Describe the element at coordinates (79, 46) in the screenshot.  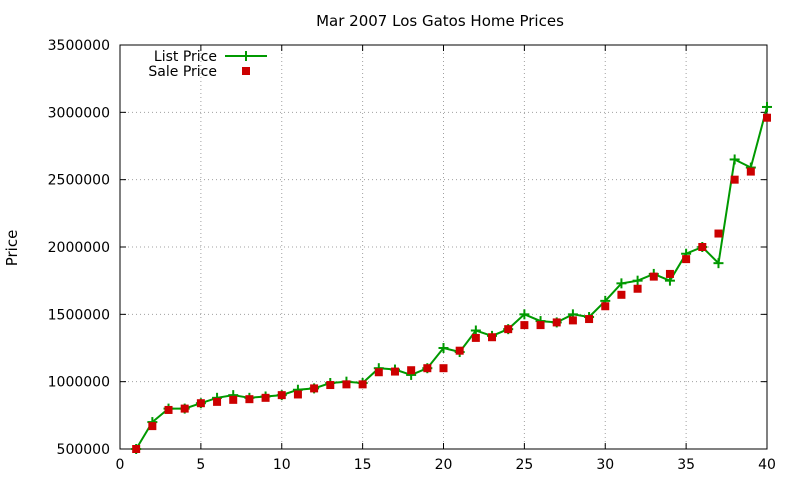
I see `y-tick-label: 3500000` at that location.